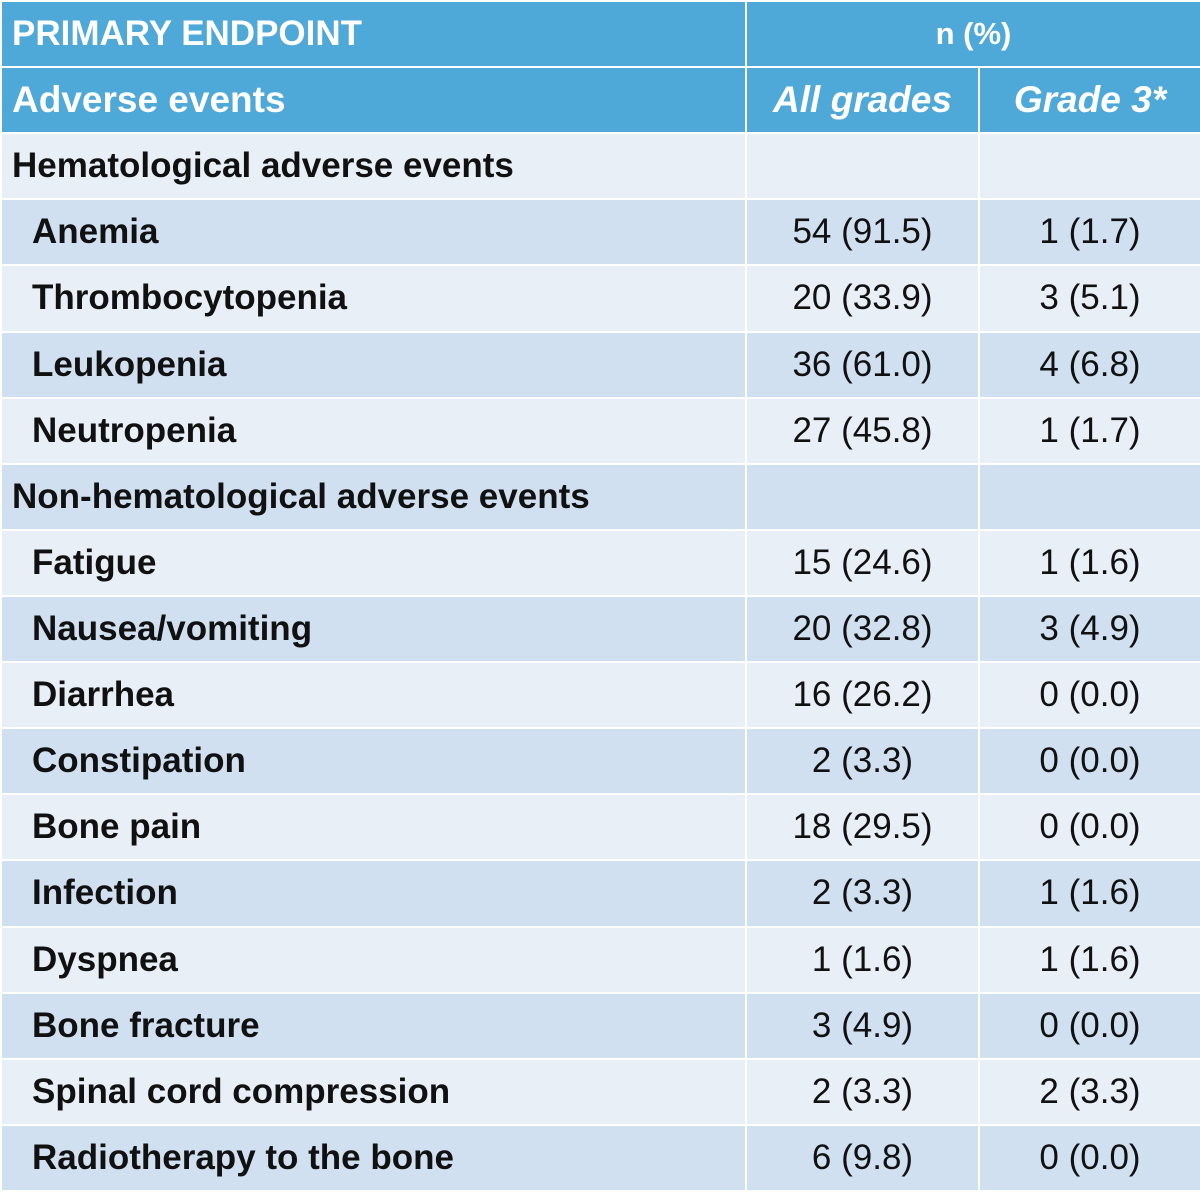  Describe the element at coordinates (373, 364) in the screenshot. I see `event-name: Leukopenia` at that location.